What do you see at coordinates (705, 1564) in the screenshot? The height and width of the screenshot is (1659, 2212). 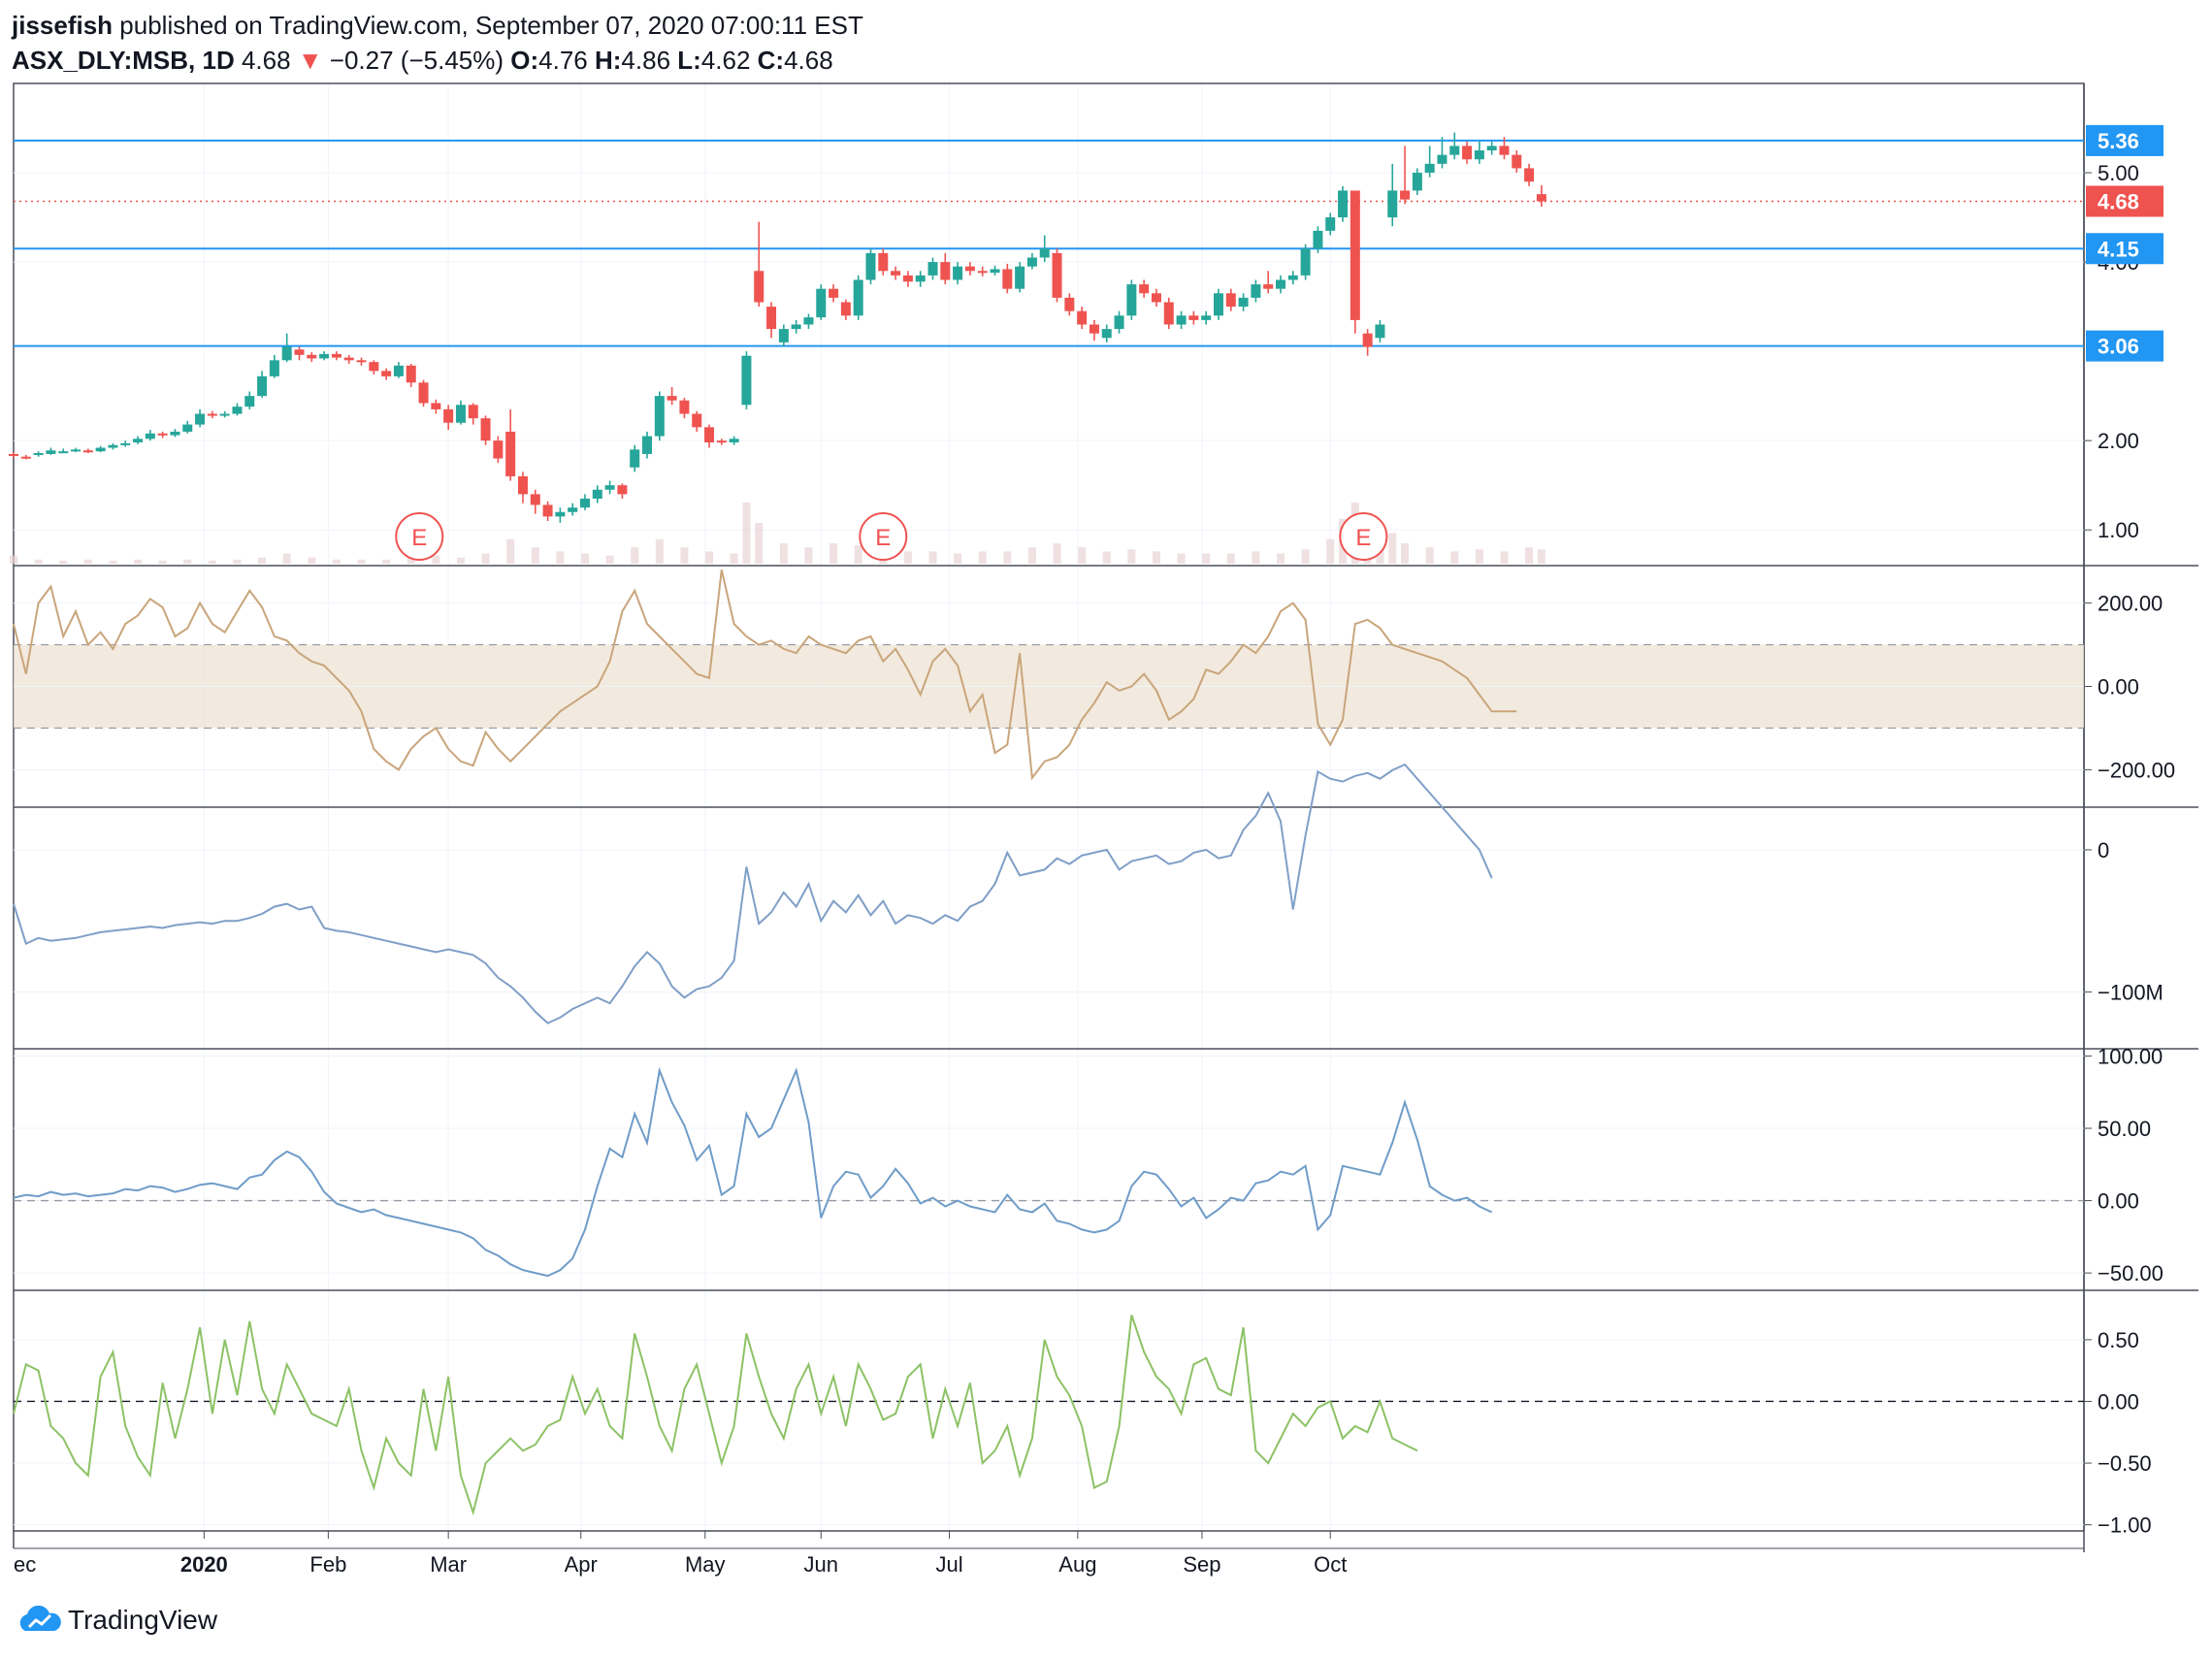 I see `x-tick-label: May` at bounding box center [705, 1564].